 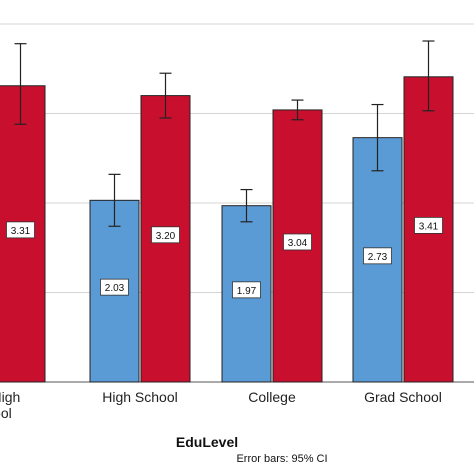 I want to click on svg-text: 3.41, so click(x=429, y=226).